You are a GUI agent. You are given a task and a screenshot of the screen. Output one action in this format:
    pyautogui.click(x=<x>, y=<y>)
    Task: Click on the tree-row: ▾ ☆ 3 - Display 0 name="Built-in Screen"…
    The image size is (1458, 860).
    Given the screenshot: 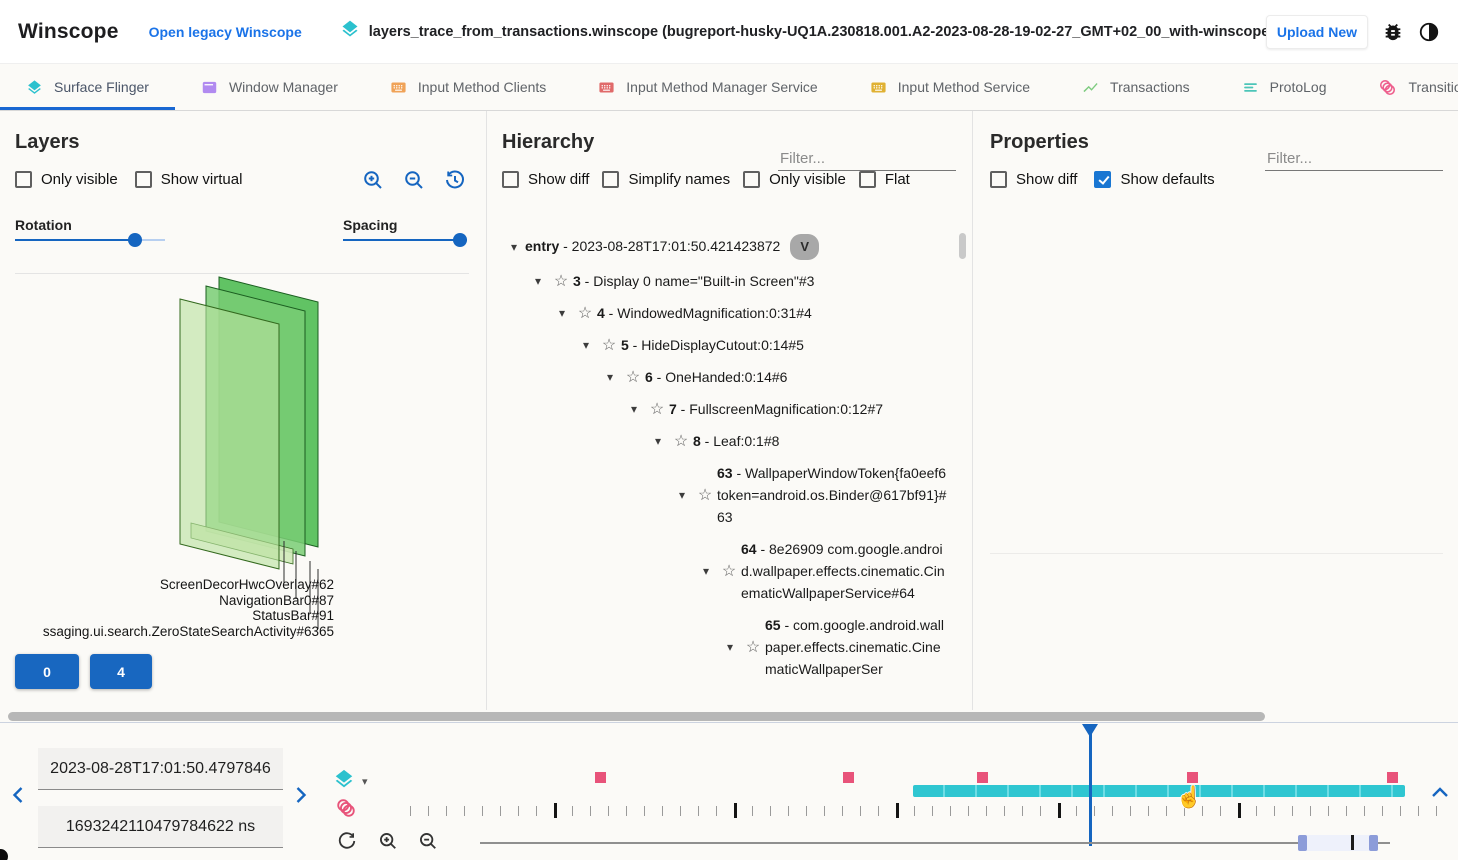 What is the action you would take?
    pyautogui.click(x=722, y=281)
    